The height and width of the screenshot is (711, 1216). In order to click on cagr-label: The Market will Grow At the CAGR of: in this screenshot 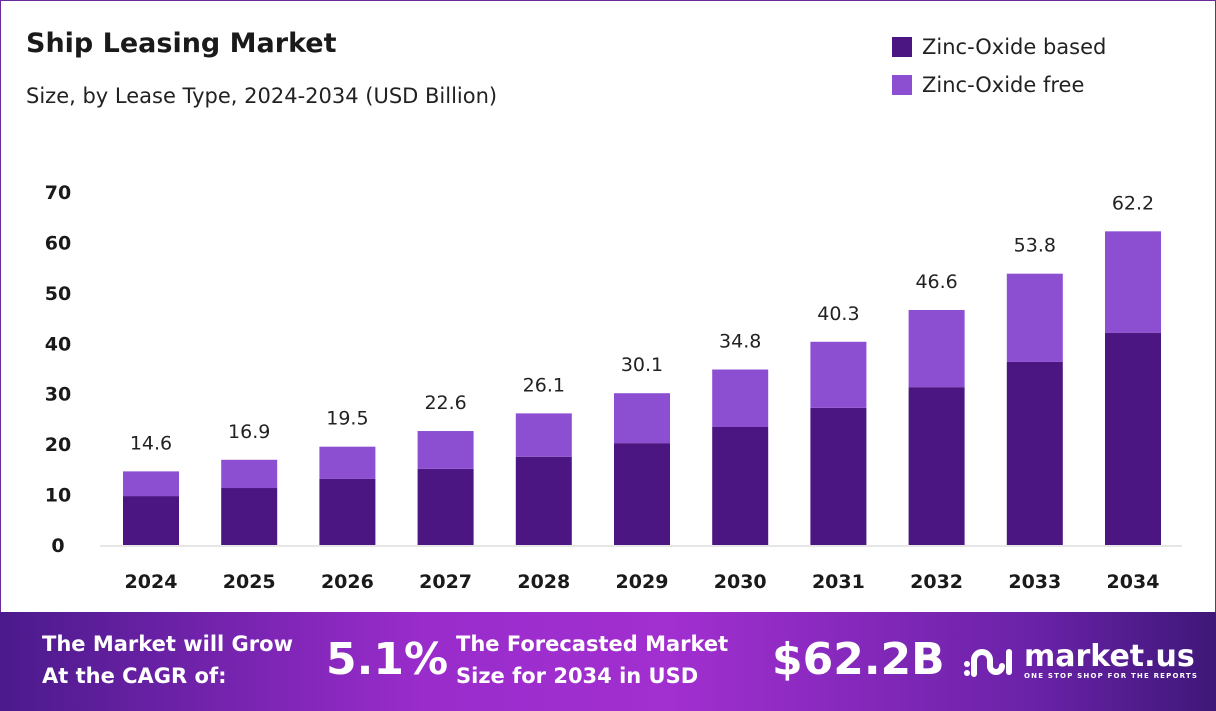, I will do `click(167, 660)`.